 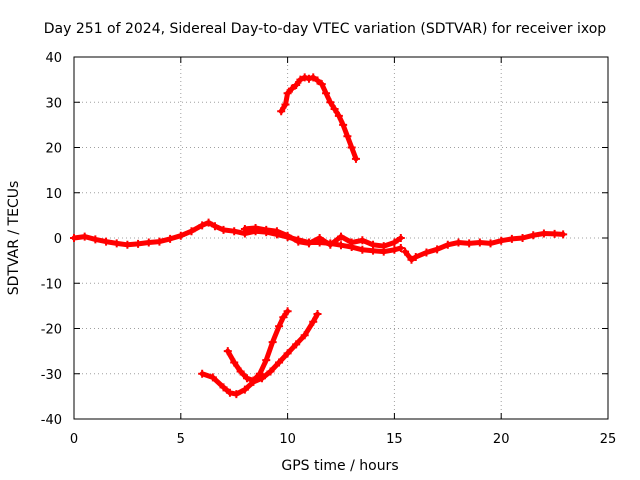 What do you see at coordinates (51, 375) in the screenshot?
I see `y-tick-label: -30` at bounding box center [51, 375].